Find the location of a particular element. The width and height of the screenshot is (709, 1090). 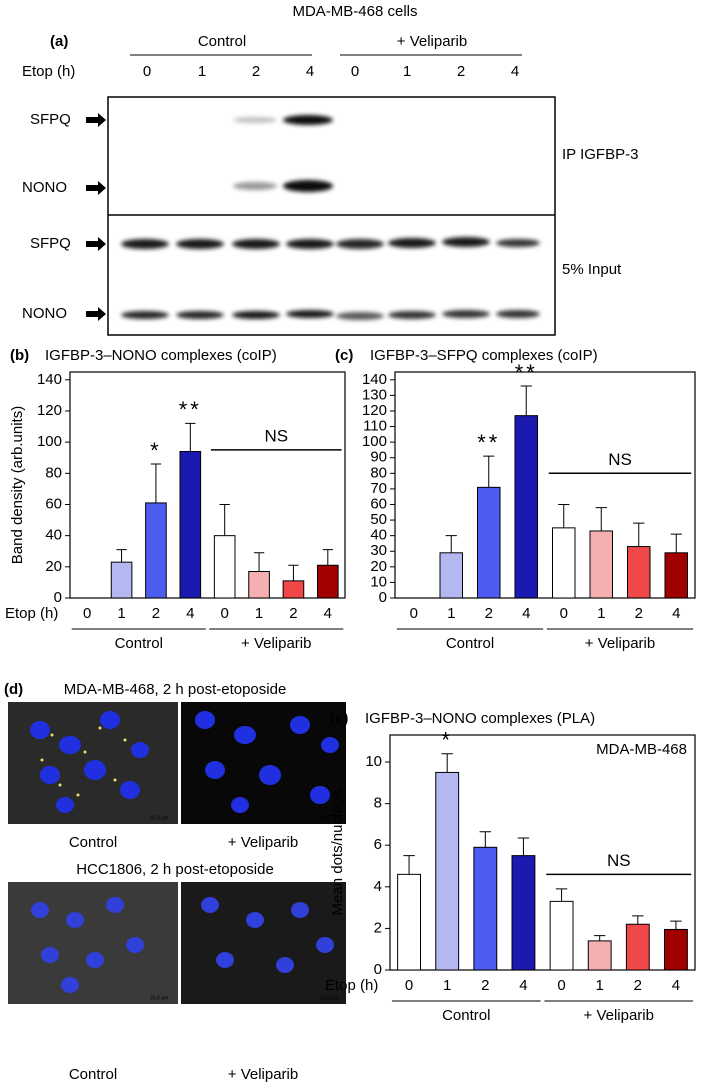

y-tick-label: 10 is located at coordinates (373, 761).